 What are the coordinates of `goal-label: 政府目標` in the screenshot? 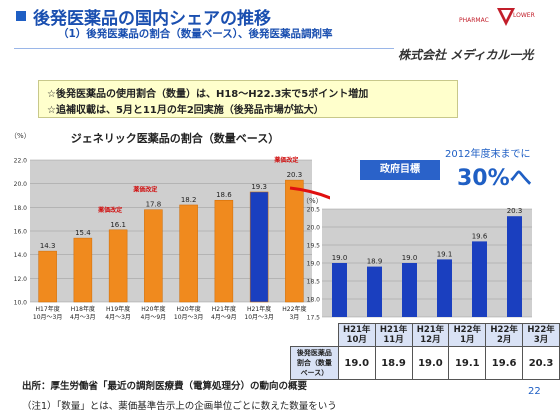 It's located at (400, 170).